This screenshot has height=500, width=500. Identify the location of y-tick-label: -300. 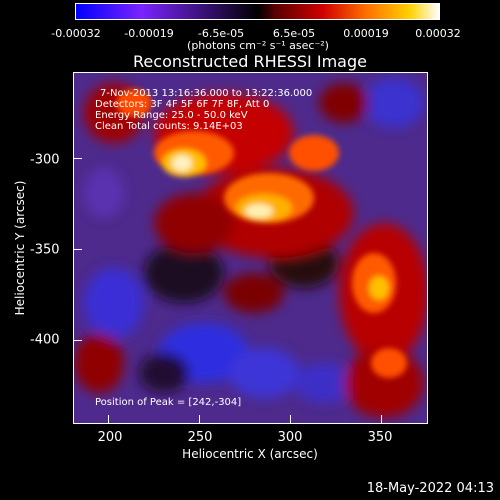
(45, 160).